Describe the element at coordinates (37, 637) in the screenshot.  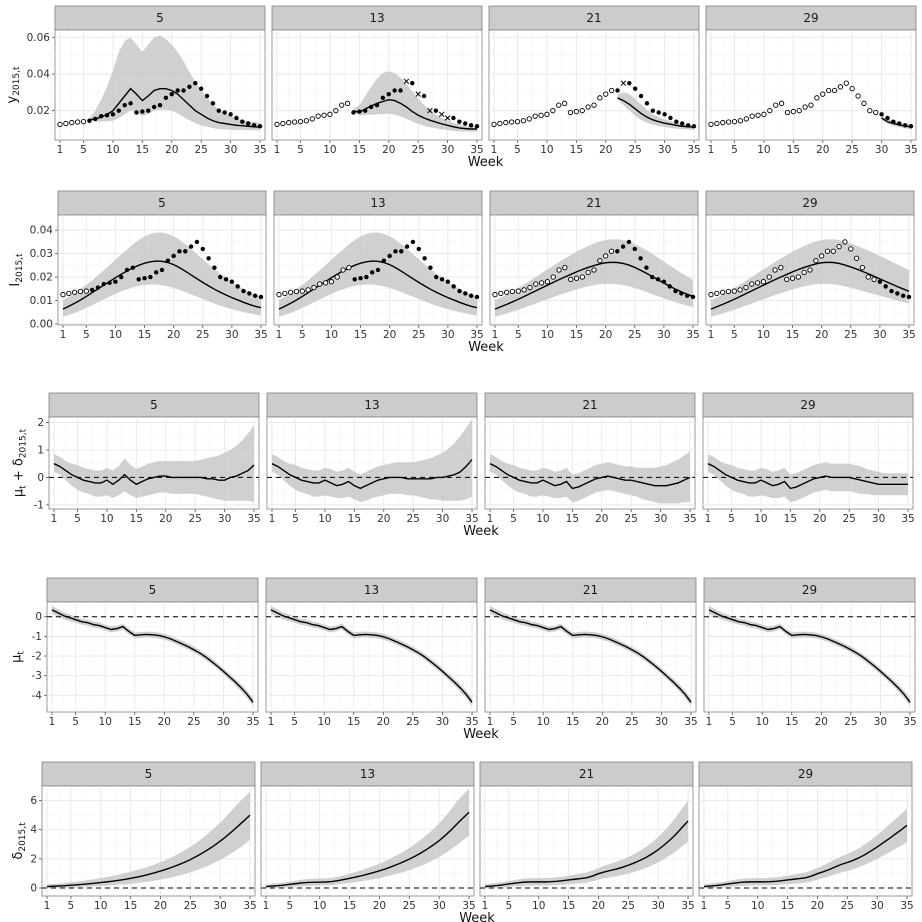
I see `y-tick-label: -1` at that location.